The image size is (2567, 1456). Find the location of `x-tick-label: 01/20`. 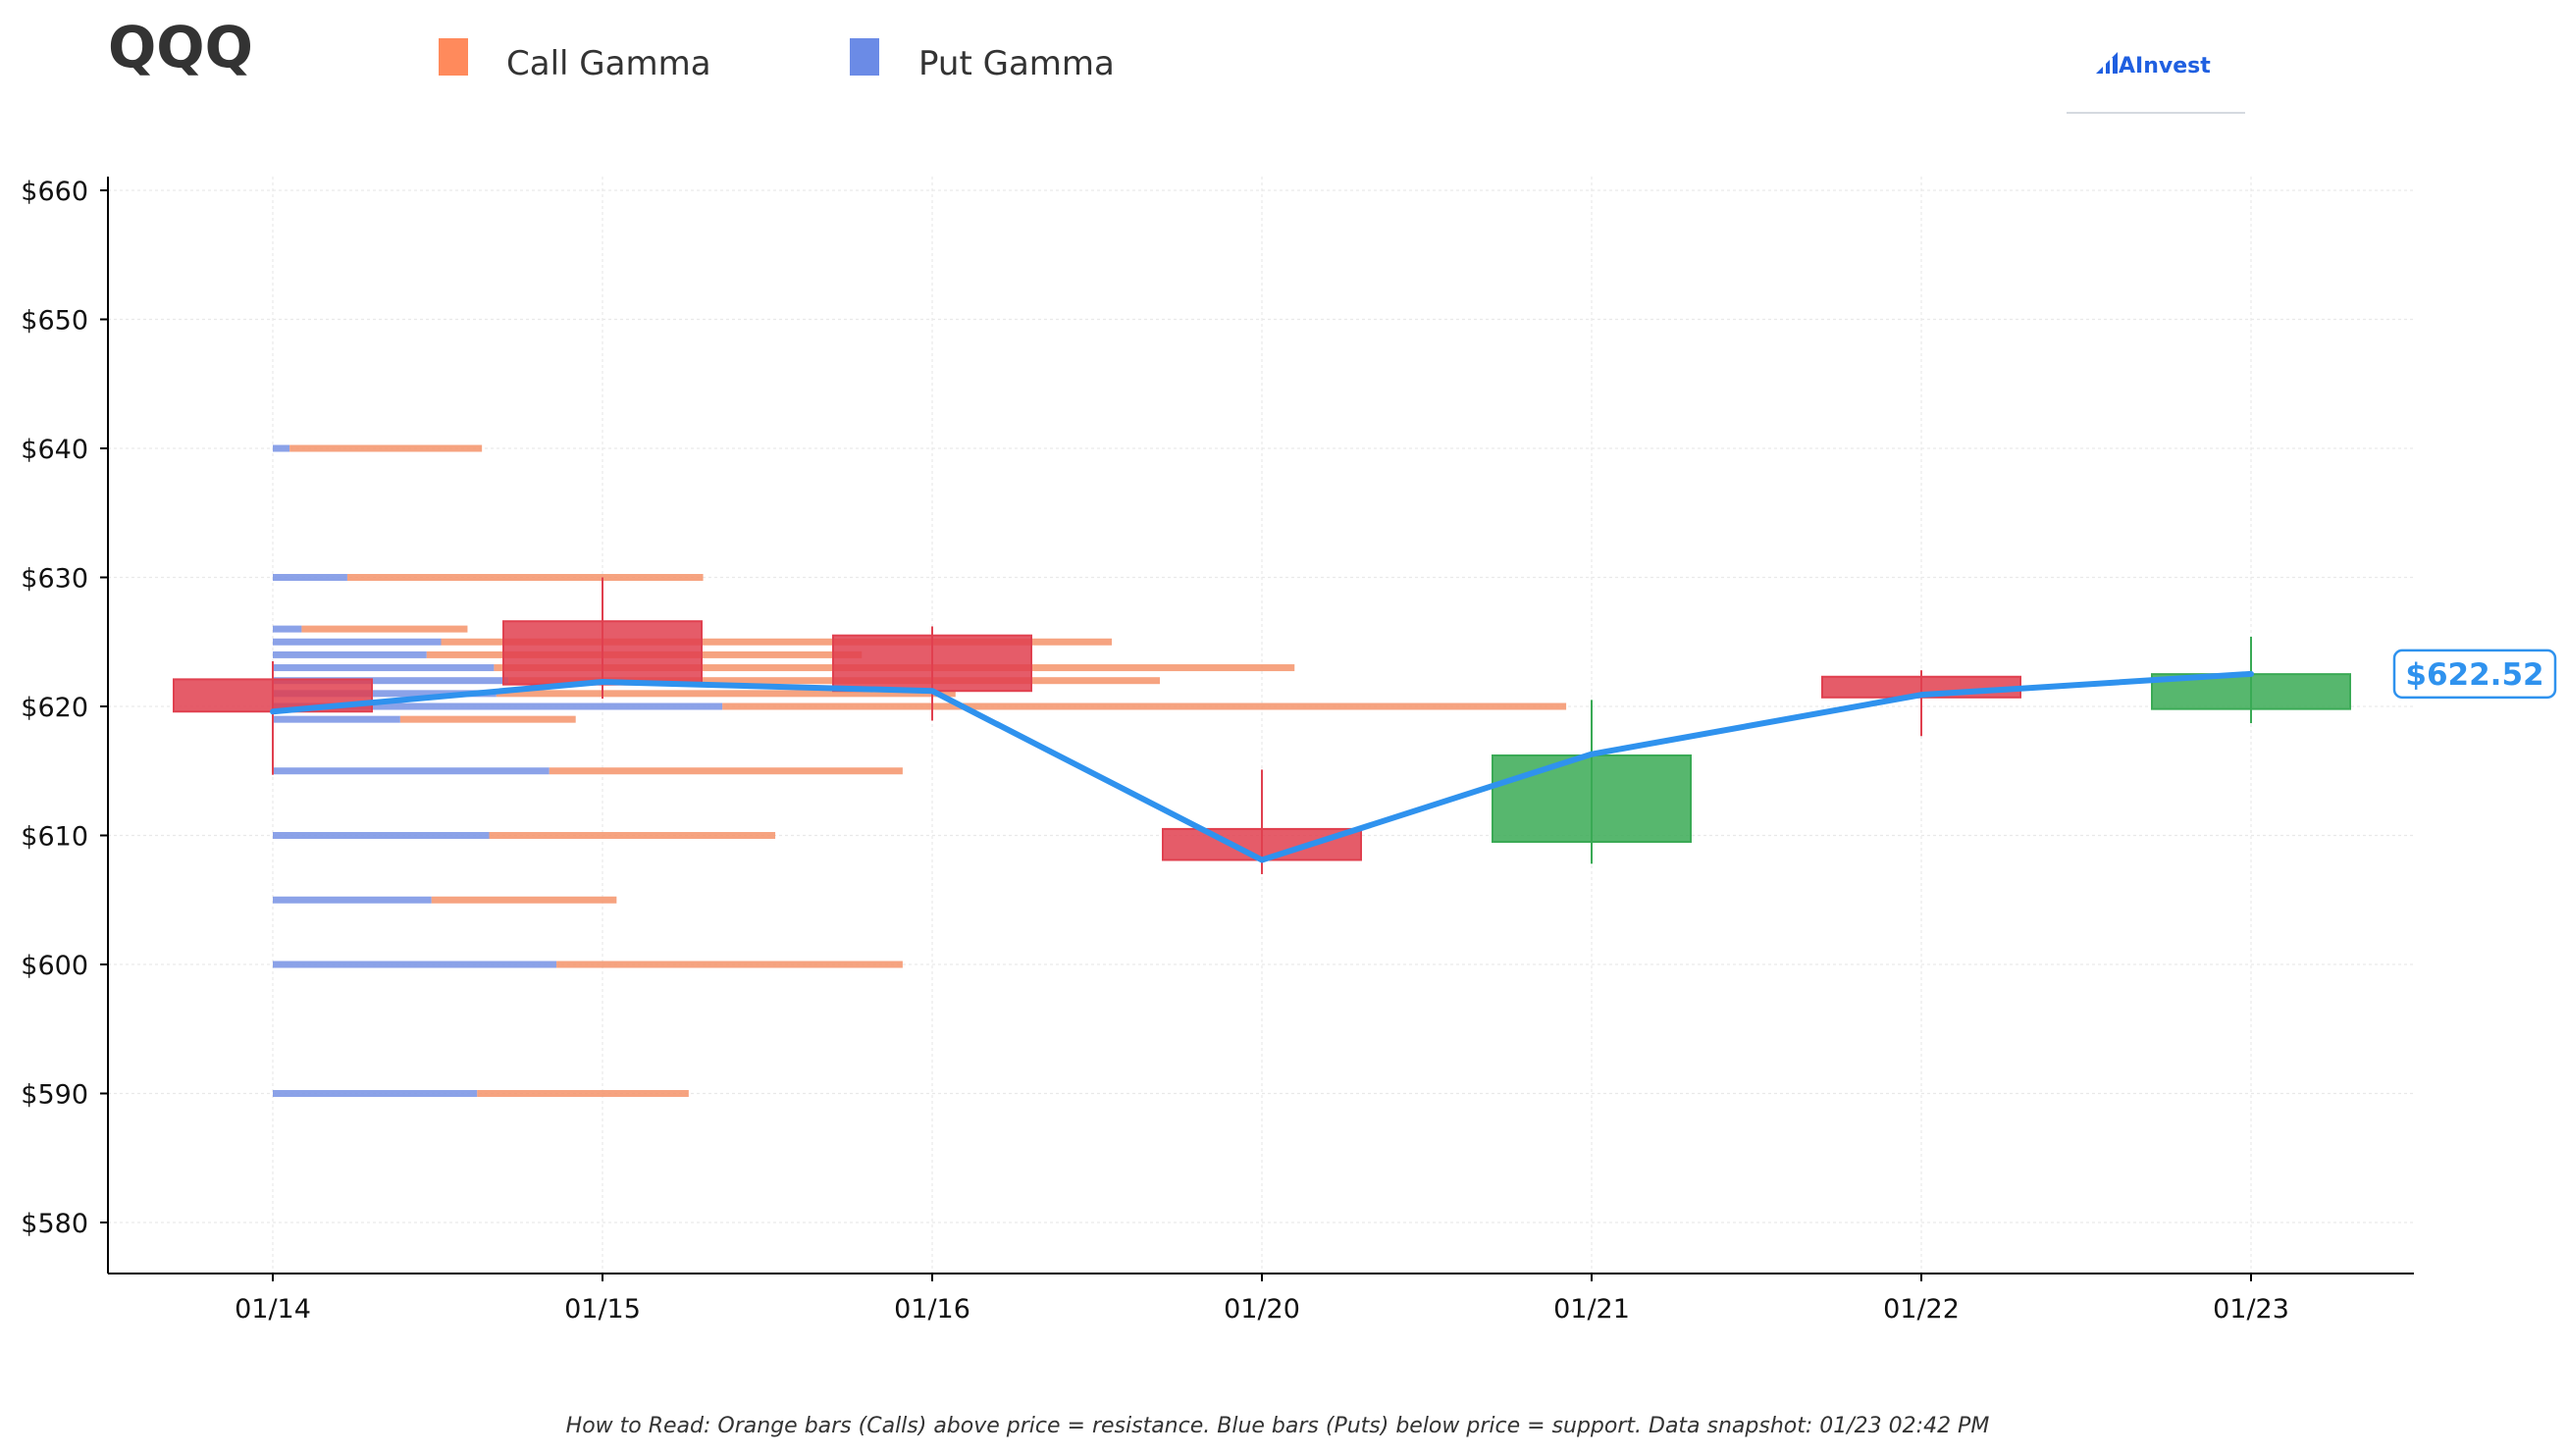

x-tick-label: 01/20 is located at coordinates (1262, 1309).